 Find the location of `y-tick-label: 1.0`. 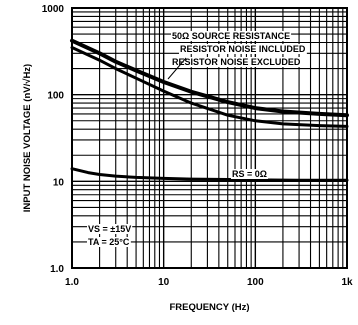

y-tick-label: 1.0 is located at coordinates (57, 269).